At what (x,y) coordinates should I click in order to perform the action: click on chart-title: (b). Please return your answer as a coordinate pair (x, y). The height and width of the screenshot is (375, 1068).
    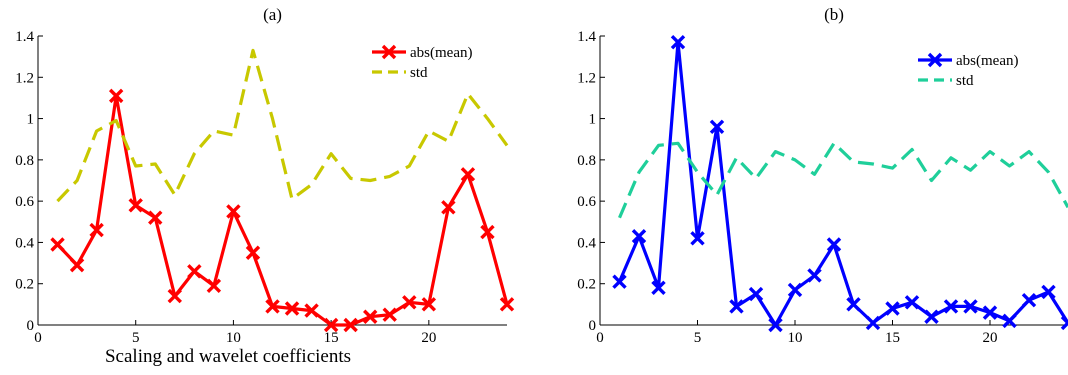
    Looking at the image, I should click on (834, 14).